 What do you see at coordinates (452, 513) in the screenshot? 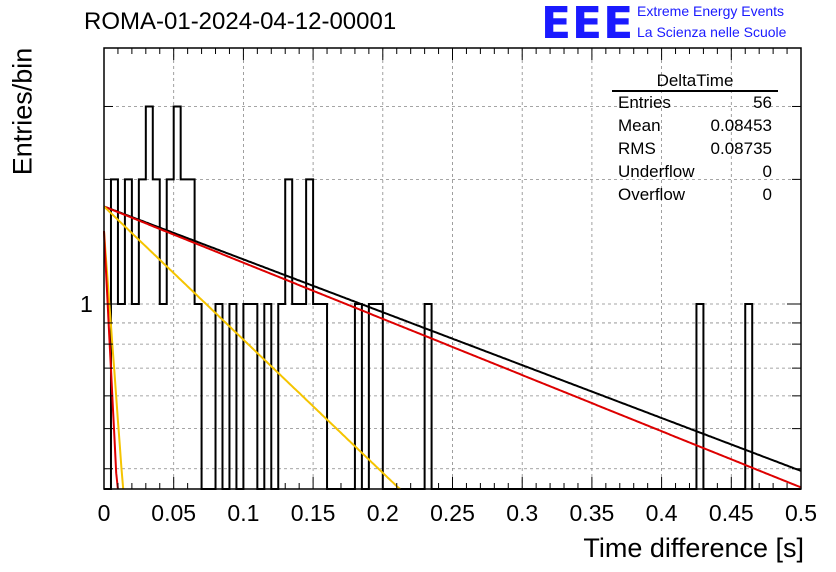
I see `x-tick-label: 0.25` at bounding box center [452, 513].